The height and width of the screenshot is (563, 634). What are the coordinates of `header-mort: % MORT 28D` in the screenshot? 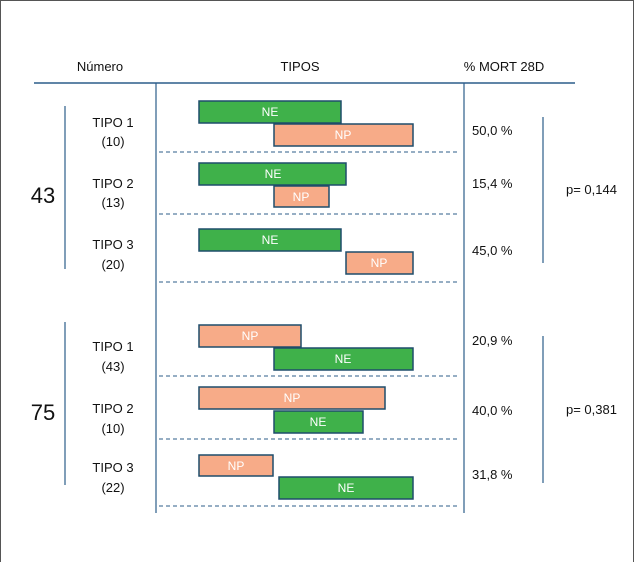 It's located at (504, 66).